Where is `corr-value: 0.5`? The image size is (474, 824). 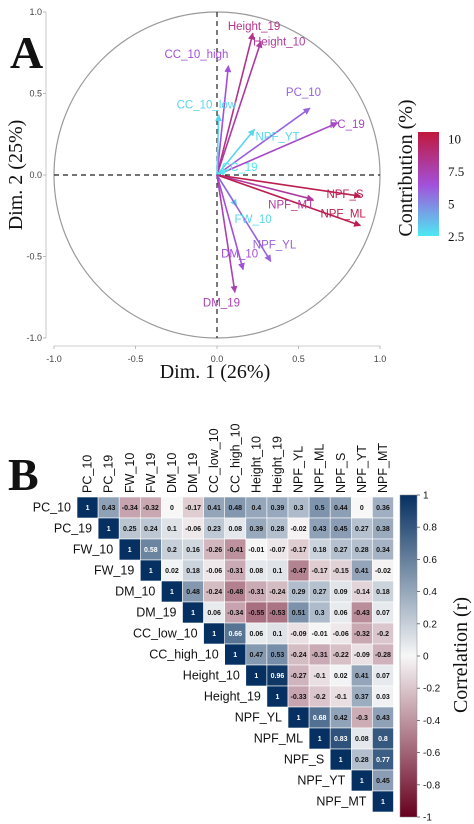 corr-value: 0.5 is located at coordinates (320, 508).